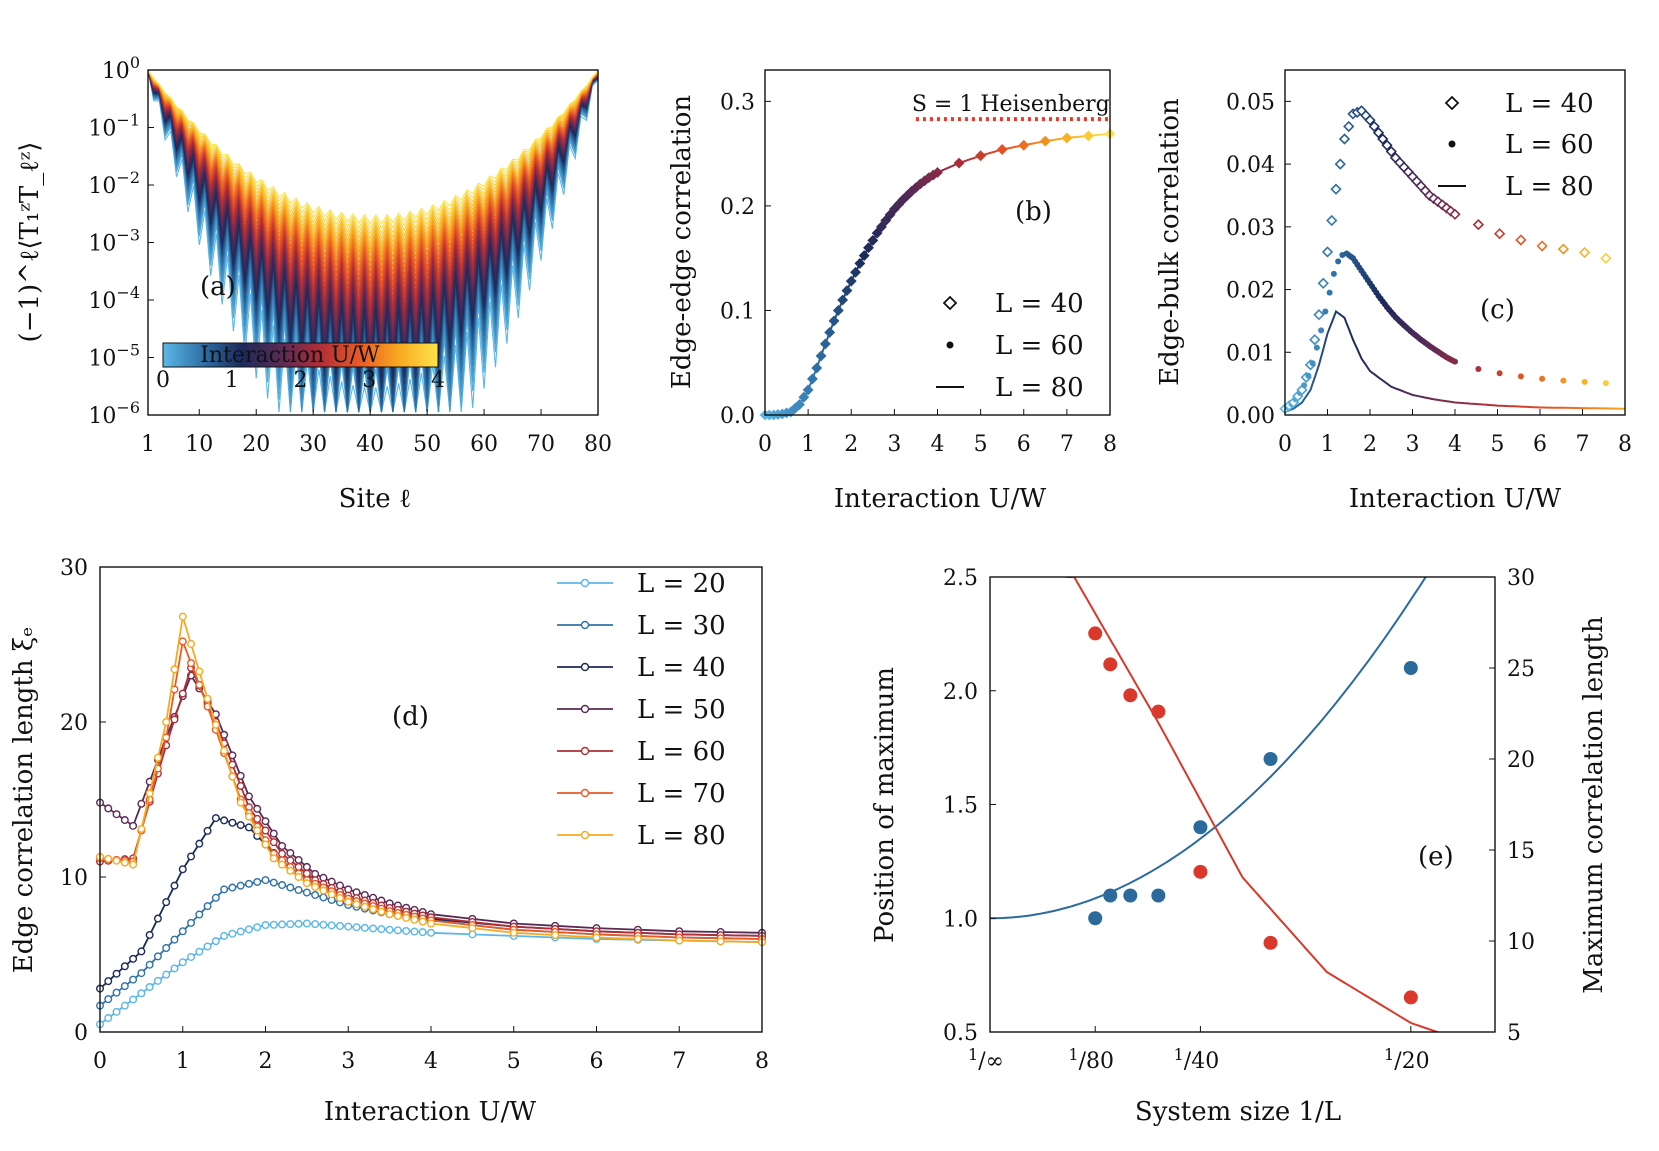 The width and height of the screenshot is (1659, 1151). I want to click on ytick-label: 10⁻⁶, so click(114, 413).